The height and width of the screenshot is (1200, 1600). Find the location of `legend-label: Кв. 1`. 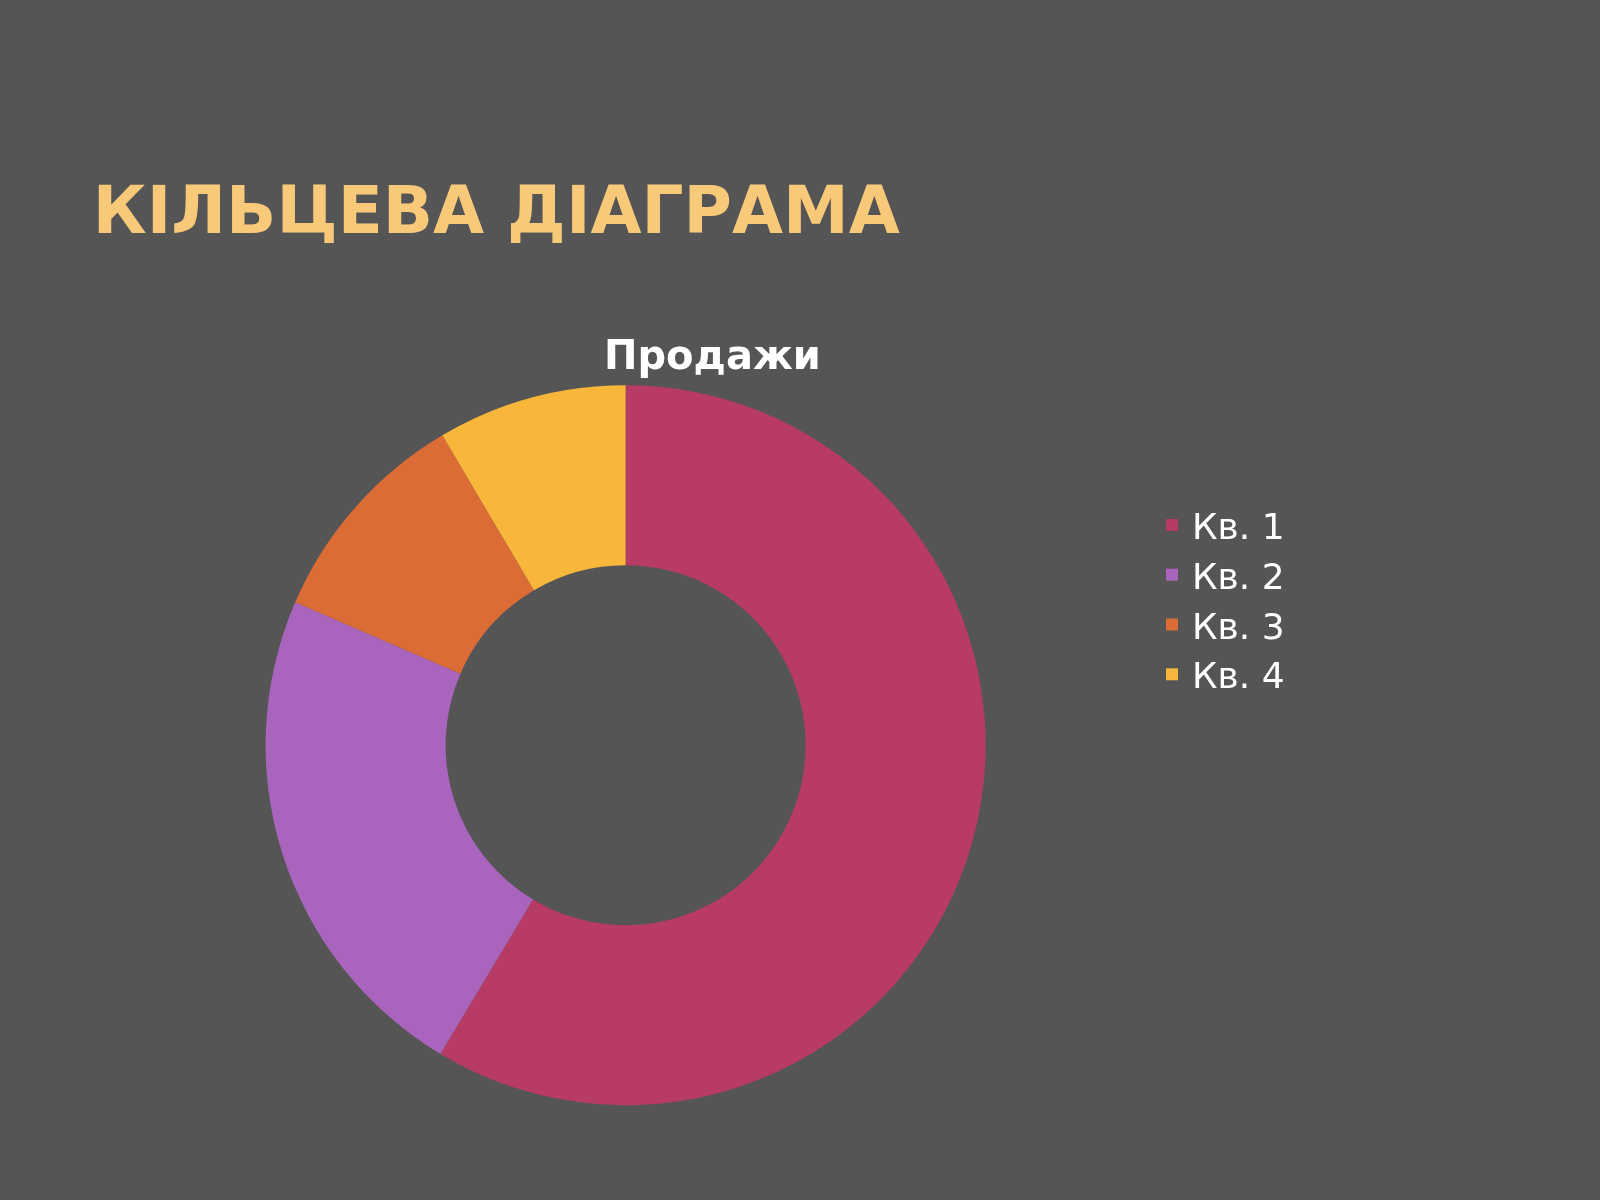

legend-label: Кв. 1 is located at coordinates (1238, 526).